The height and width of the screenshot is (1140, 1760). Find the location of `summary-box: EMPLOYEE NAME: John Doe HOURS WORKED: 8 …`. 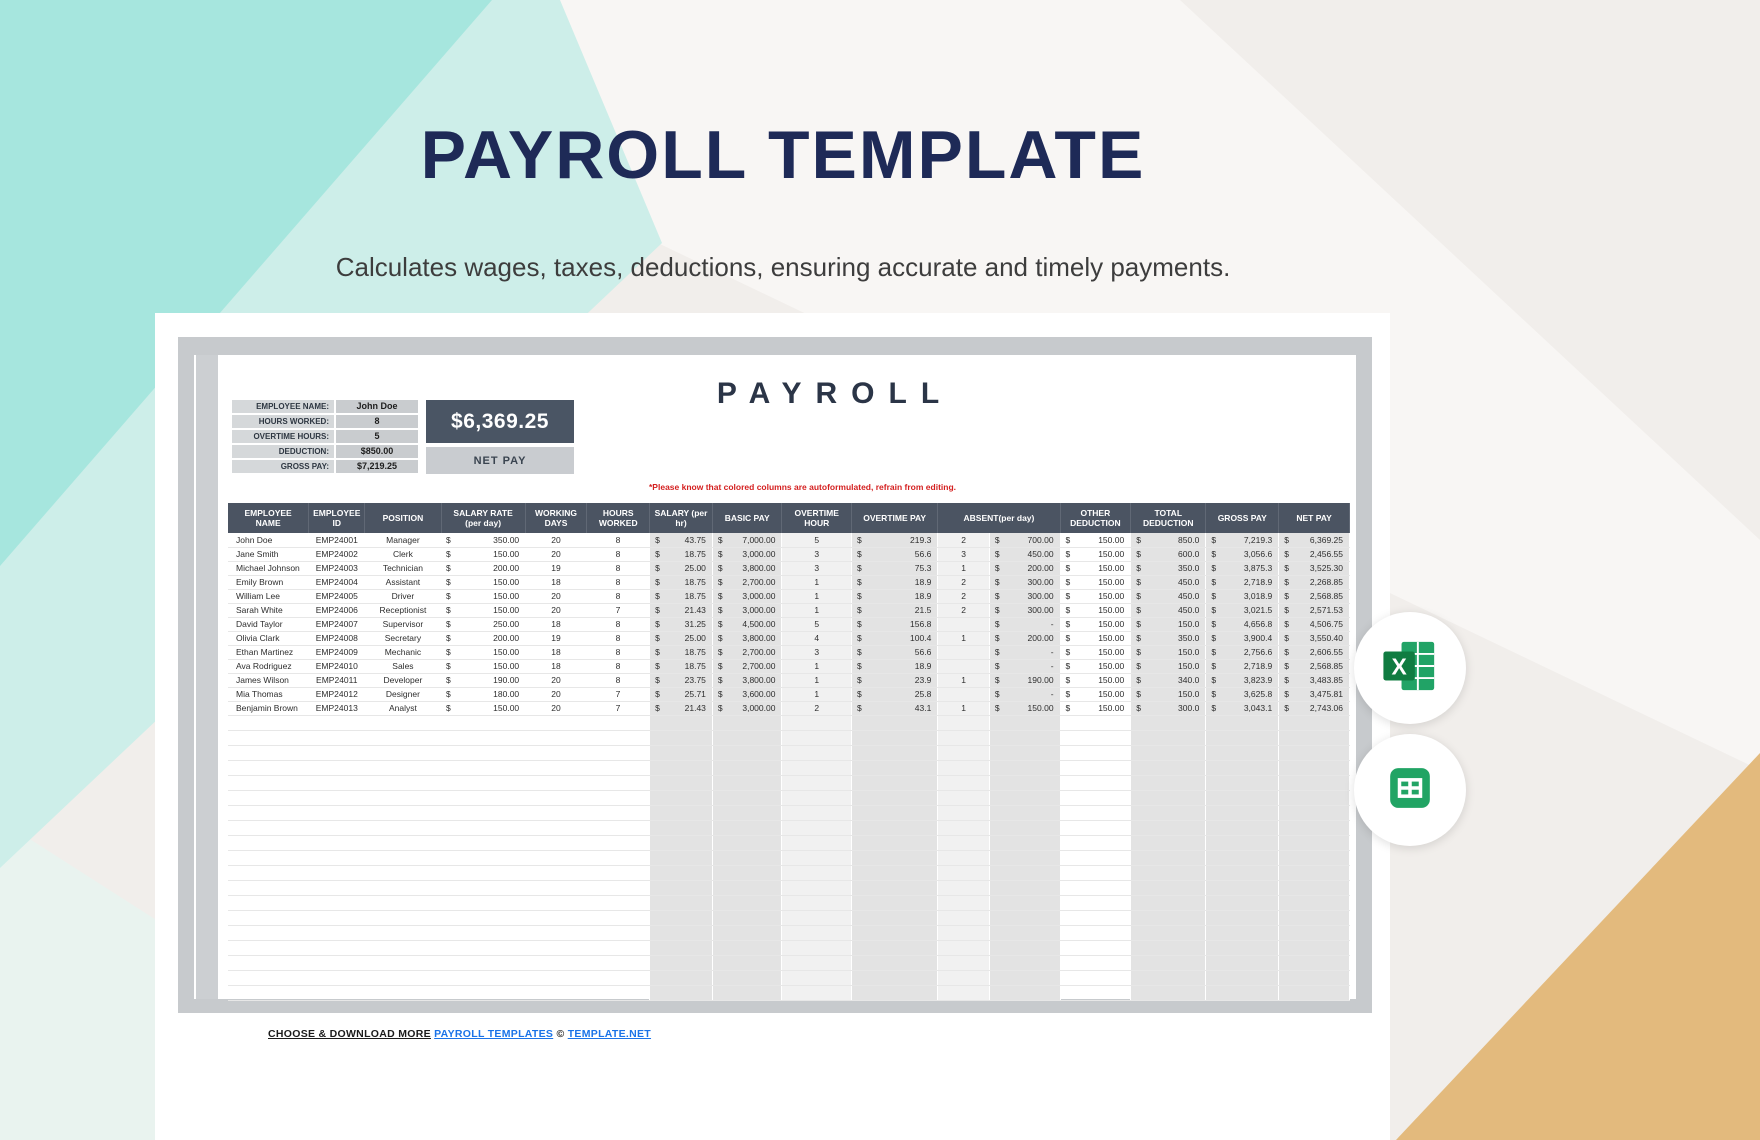

summary-box: EMPLOYEE NAME: John Doe HOURS WORKED: 8 … is located at coordinates (325, 436).